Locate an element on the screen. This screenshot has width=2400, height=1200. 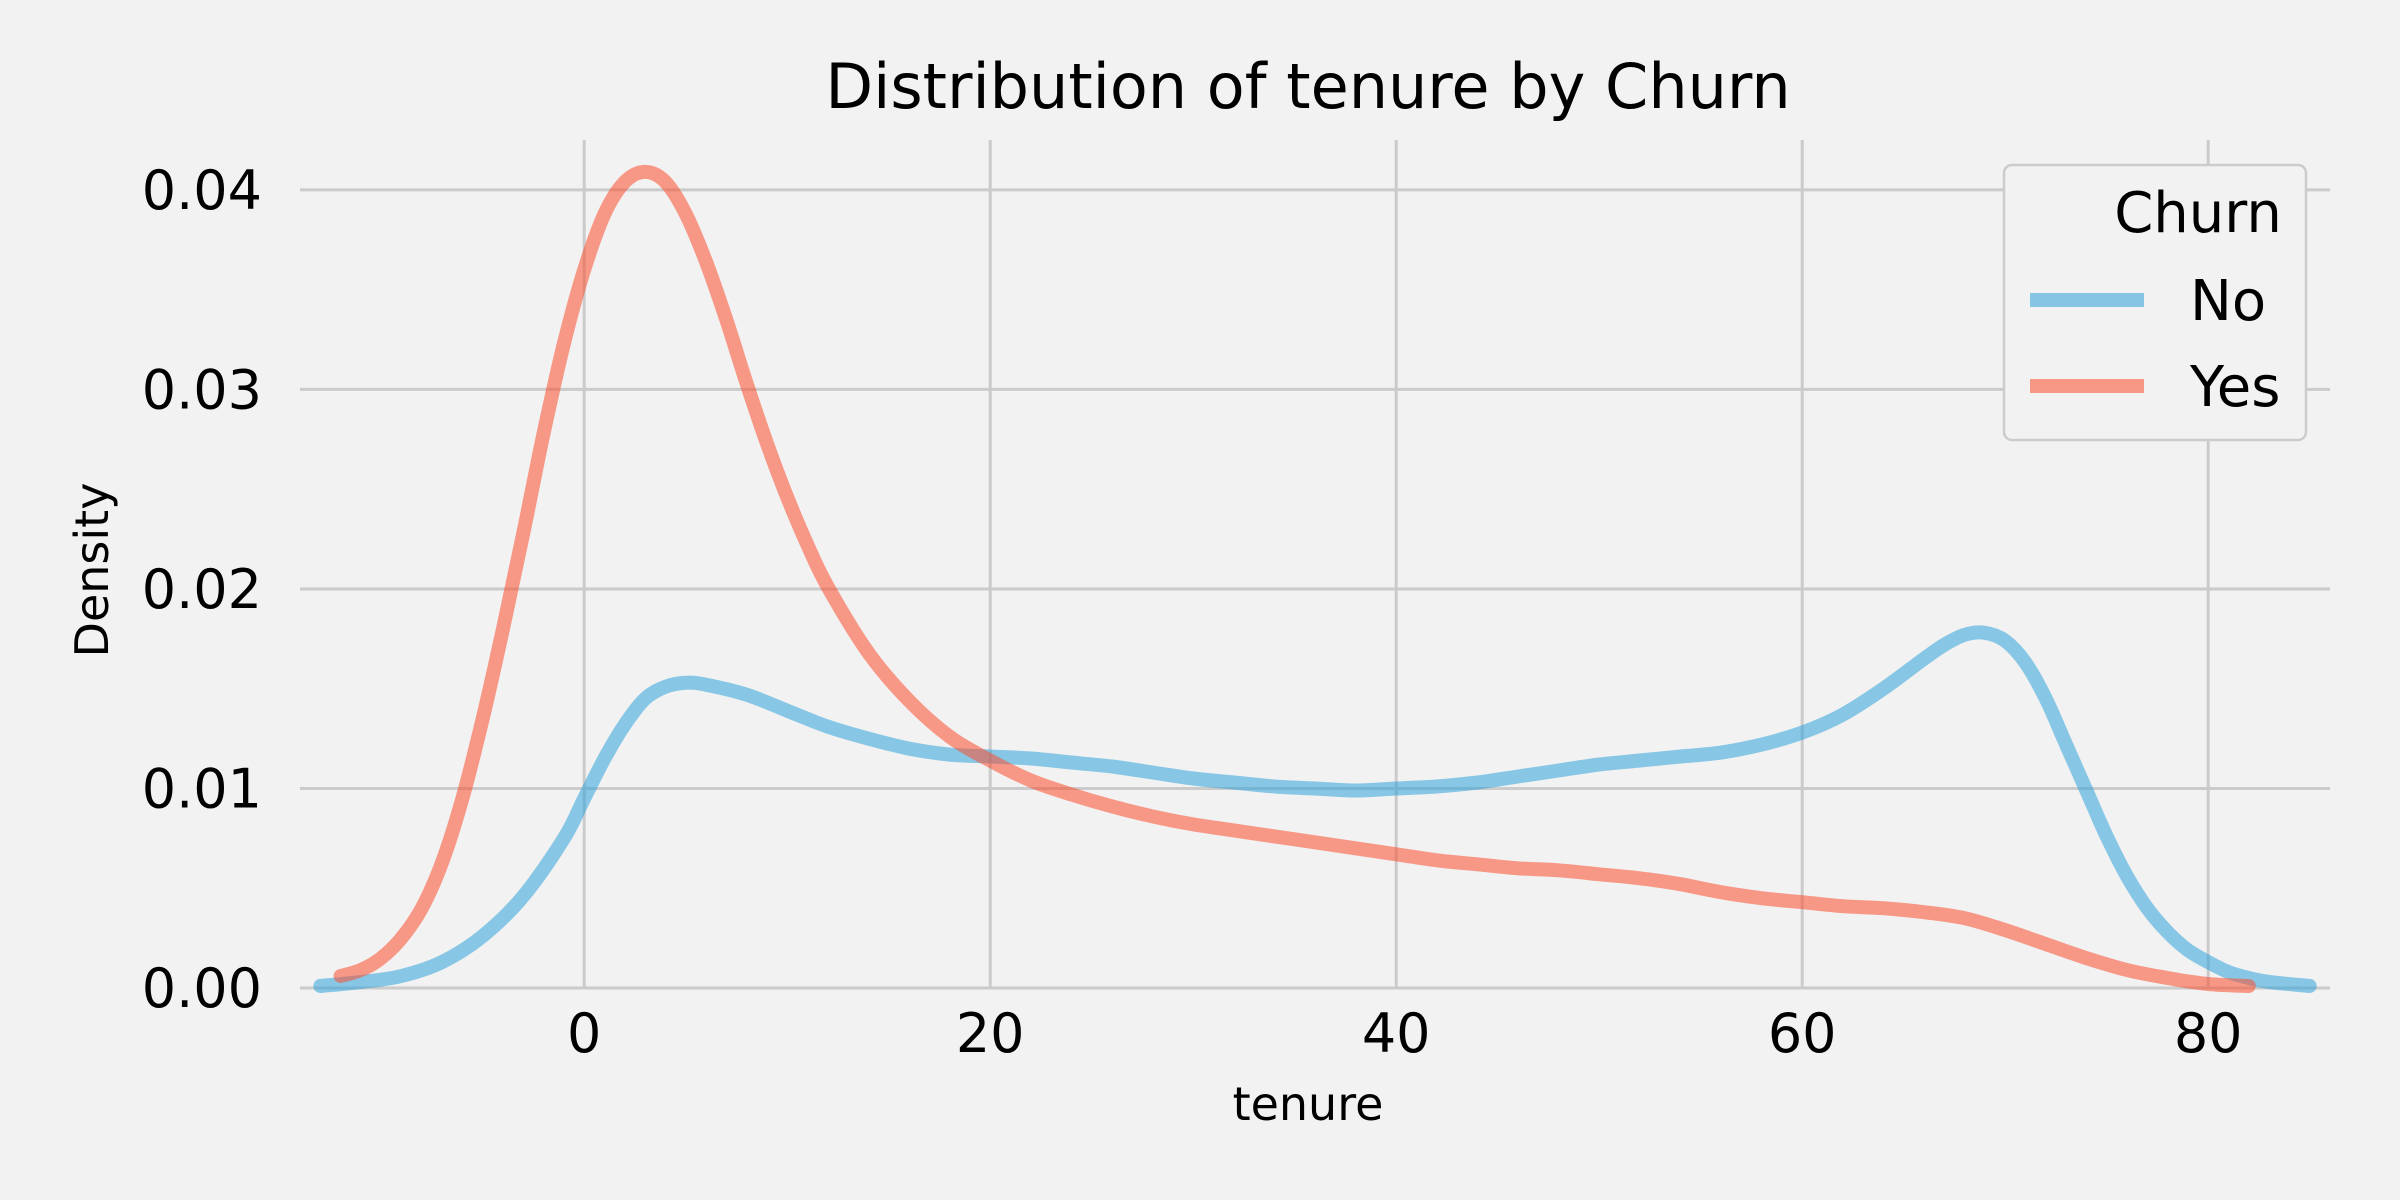
y-tick-label: 0.03 is located at coordinates (202, 389).